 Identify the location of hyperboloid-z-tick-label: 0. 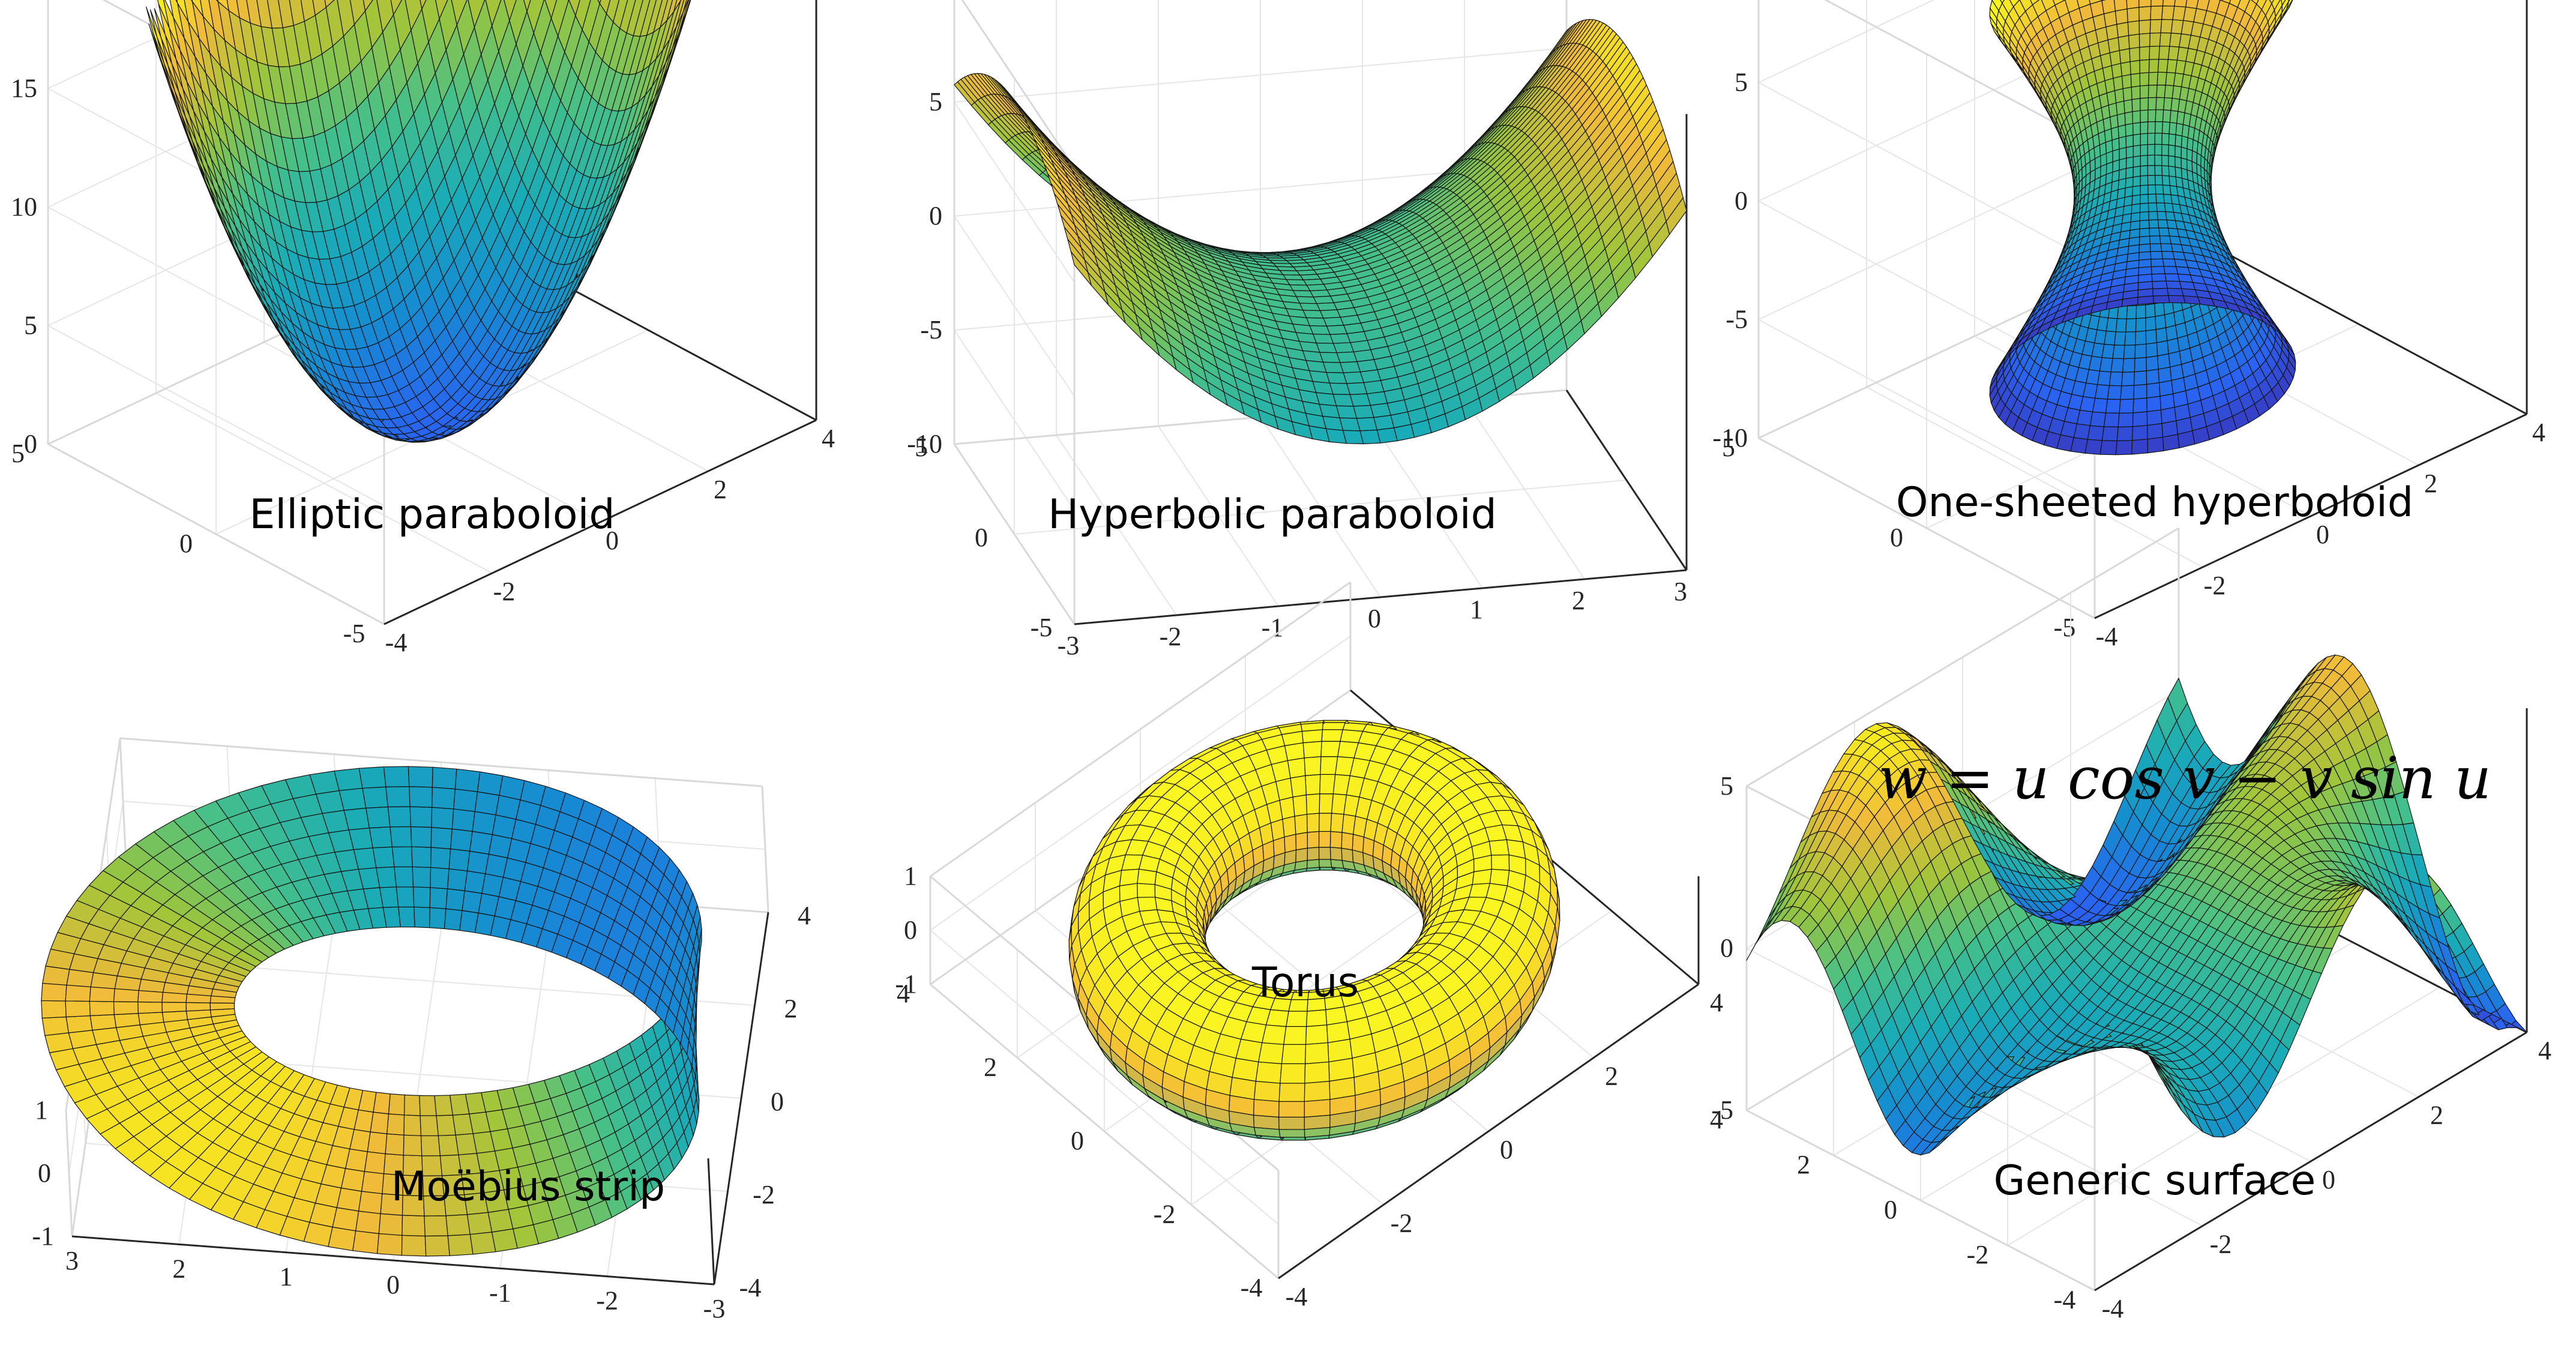
(1741, 200).